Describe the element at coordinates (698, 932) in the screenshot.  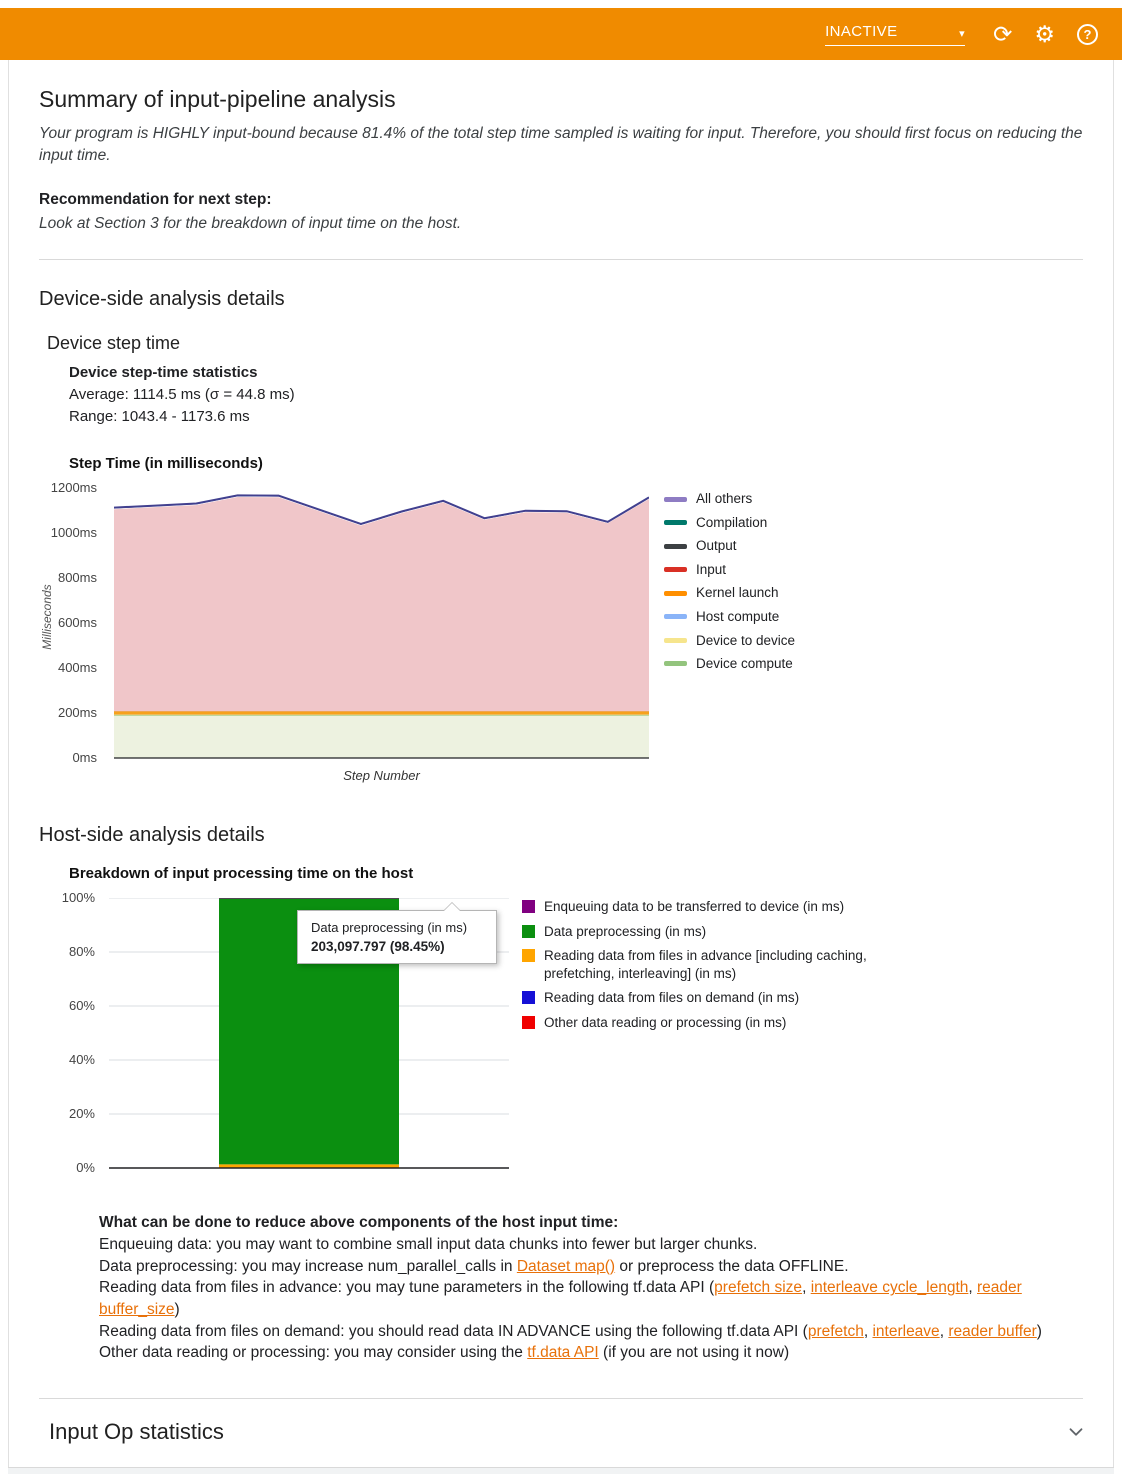
I see `legend-item: Data preprocessing (in ms)` at that location.